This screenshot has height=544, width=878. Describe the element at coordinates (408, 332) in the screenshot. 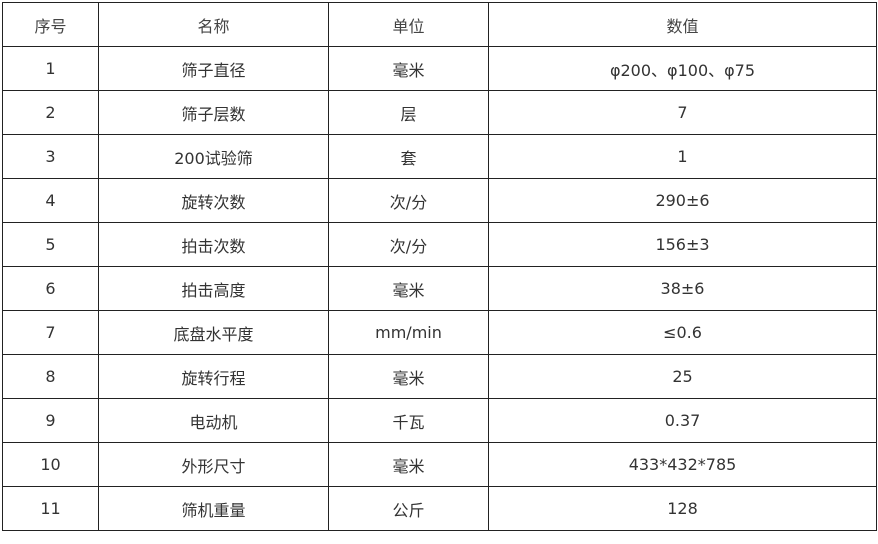

I see `table-cell: mm/min` at that location.